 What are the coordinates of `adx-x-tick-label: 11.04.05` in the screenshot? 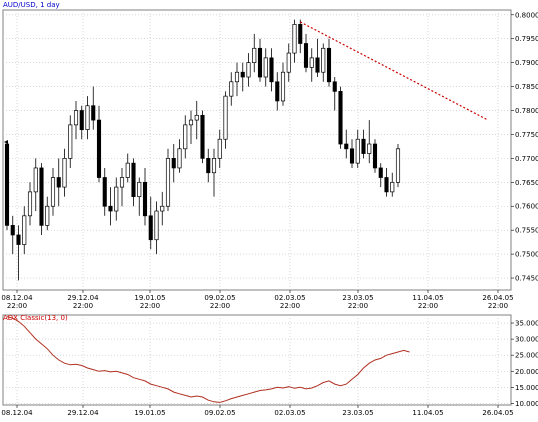 It's located at (427, 413).